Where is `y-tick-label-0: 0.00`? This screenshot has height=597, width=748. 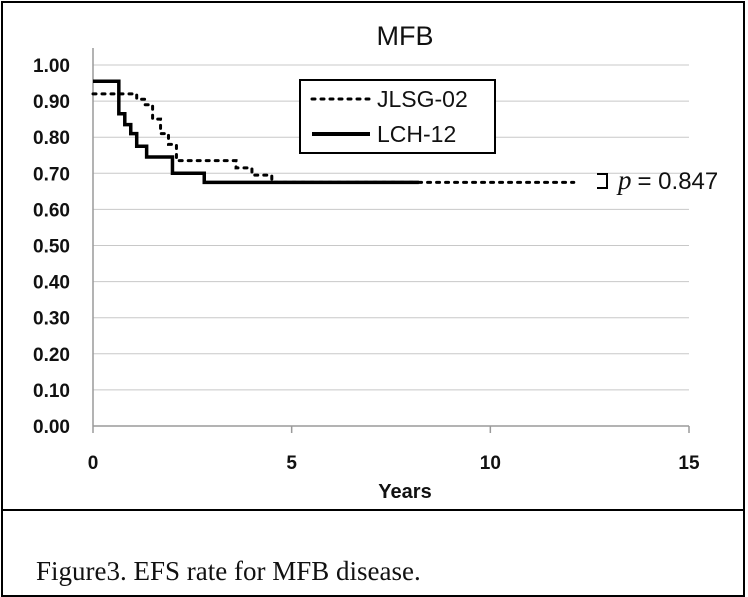
y-tick-label-0: 0.00 is located at coordinates (51, 427).